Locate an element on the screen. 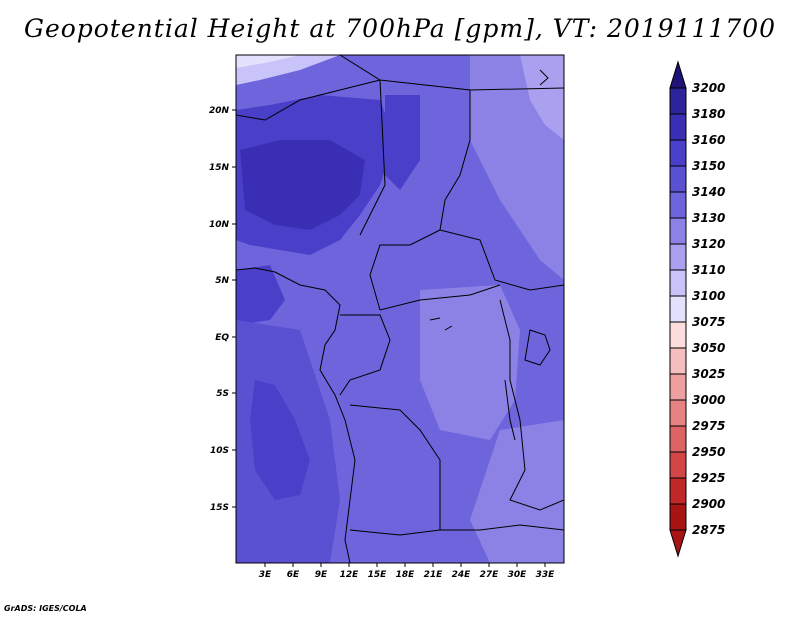 Image resolution: width=800 pixels, height=618 pixels. lon-tick-30E: 30E is located at coordinates (518, 571).